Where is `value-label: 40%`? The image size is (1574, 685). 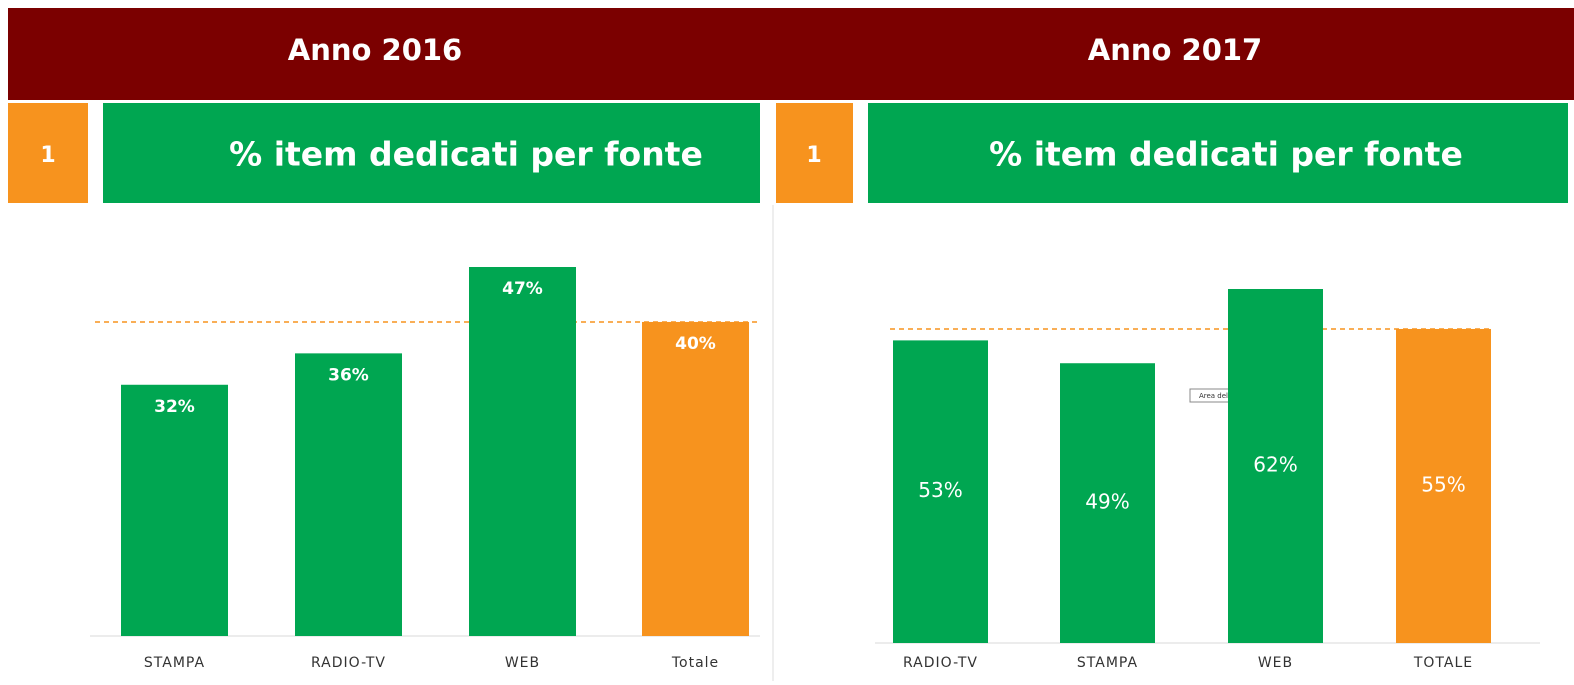
value-label: 40% is located at coordinates (695, 344).